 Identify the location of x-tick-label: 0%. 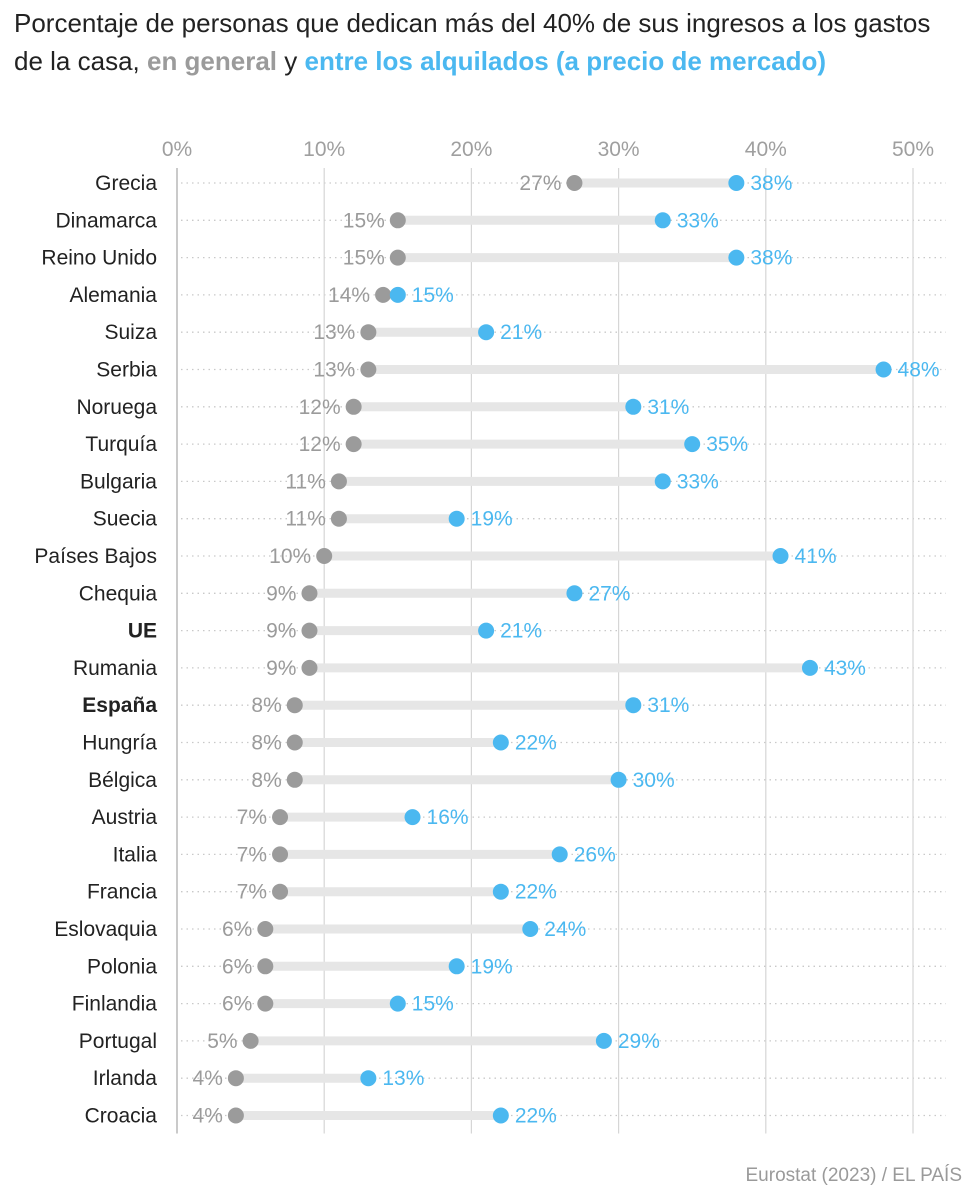
(177, 149).